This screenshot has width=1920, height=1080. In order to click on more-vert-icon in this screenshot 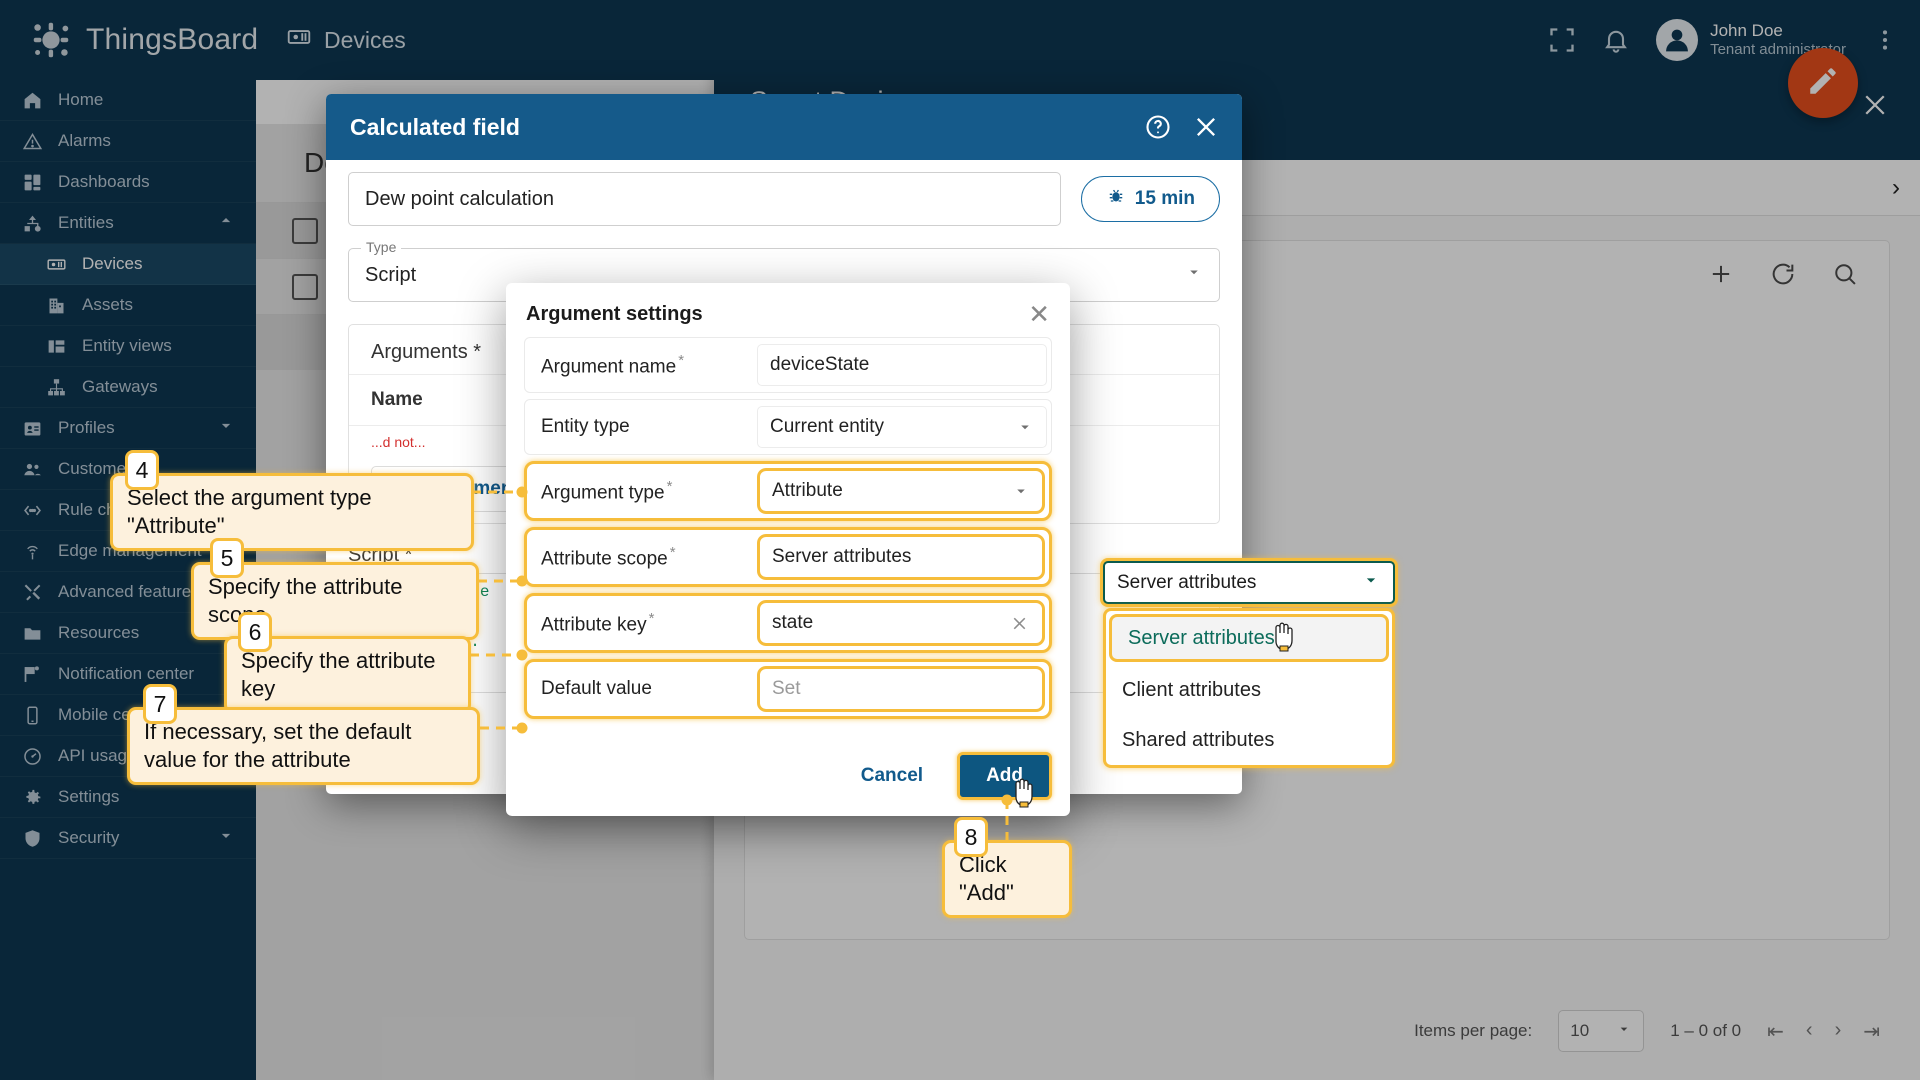, I will do `click(1885, 40)`.